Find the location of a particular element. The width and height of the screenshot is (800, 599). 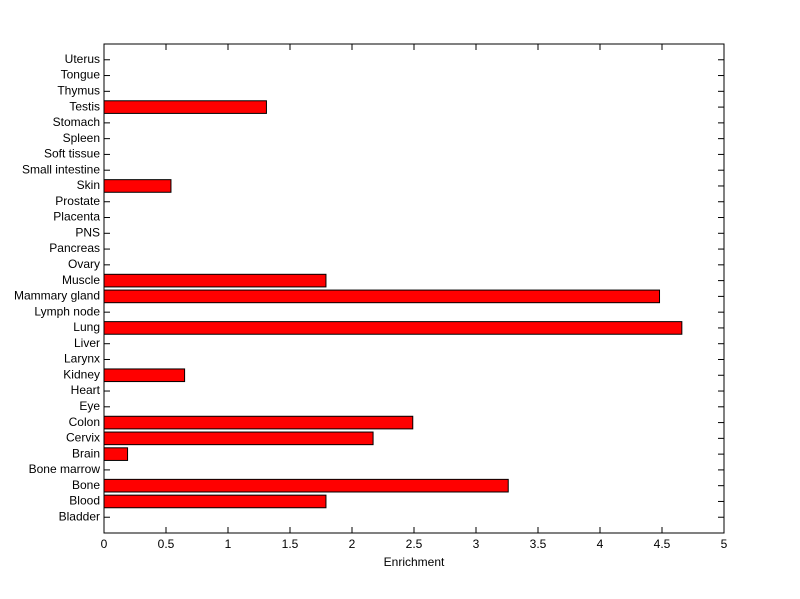

y-tick-label: Kidney is located at coordinates (81, 374).